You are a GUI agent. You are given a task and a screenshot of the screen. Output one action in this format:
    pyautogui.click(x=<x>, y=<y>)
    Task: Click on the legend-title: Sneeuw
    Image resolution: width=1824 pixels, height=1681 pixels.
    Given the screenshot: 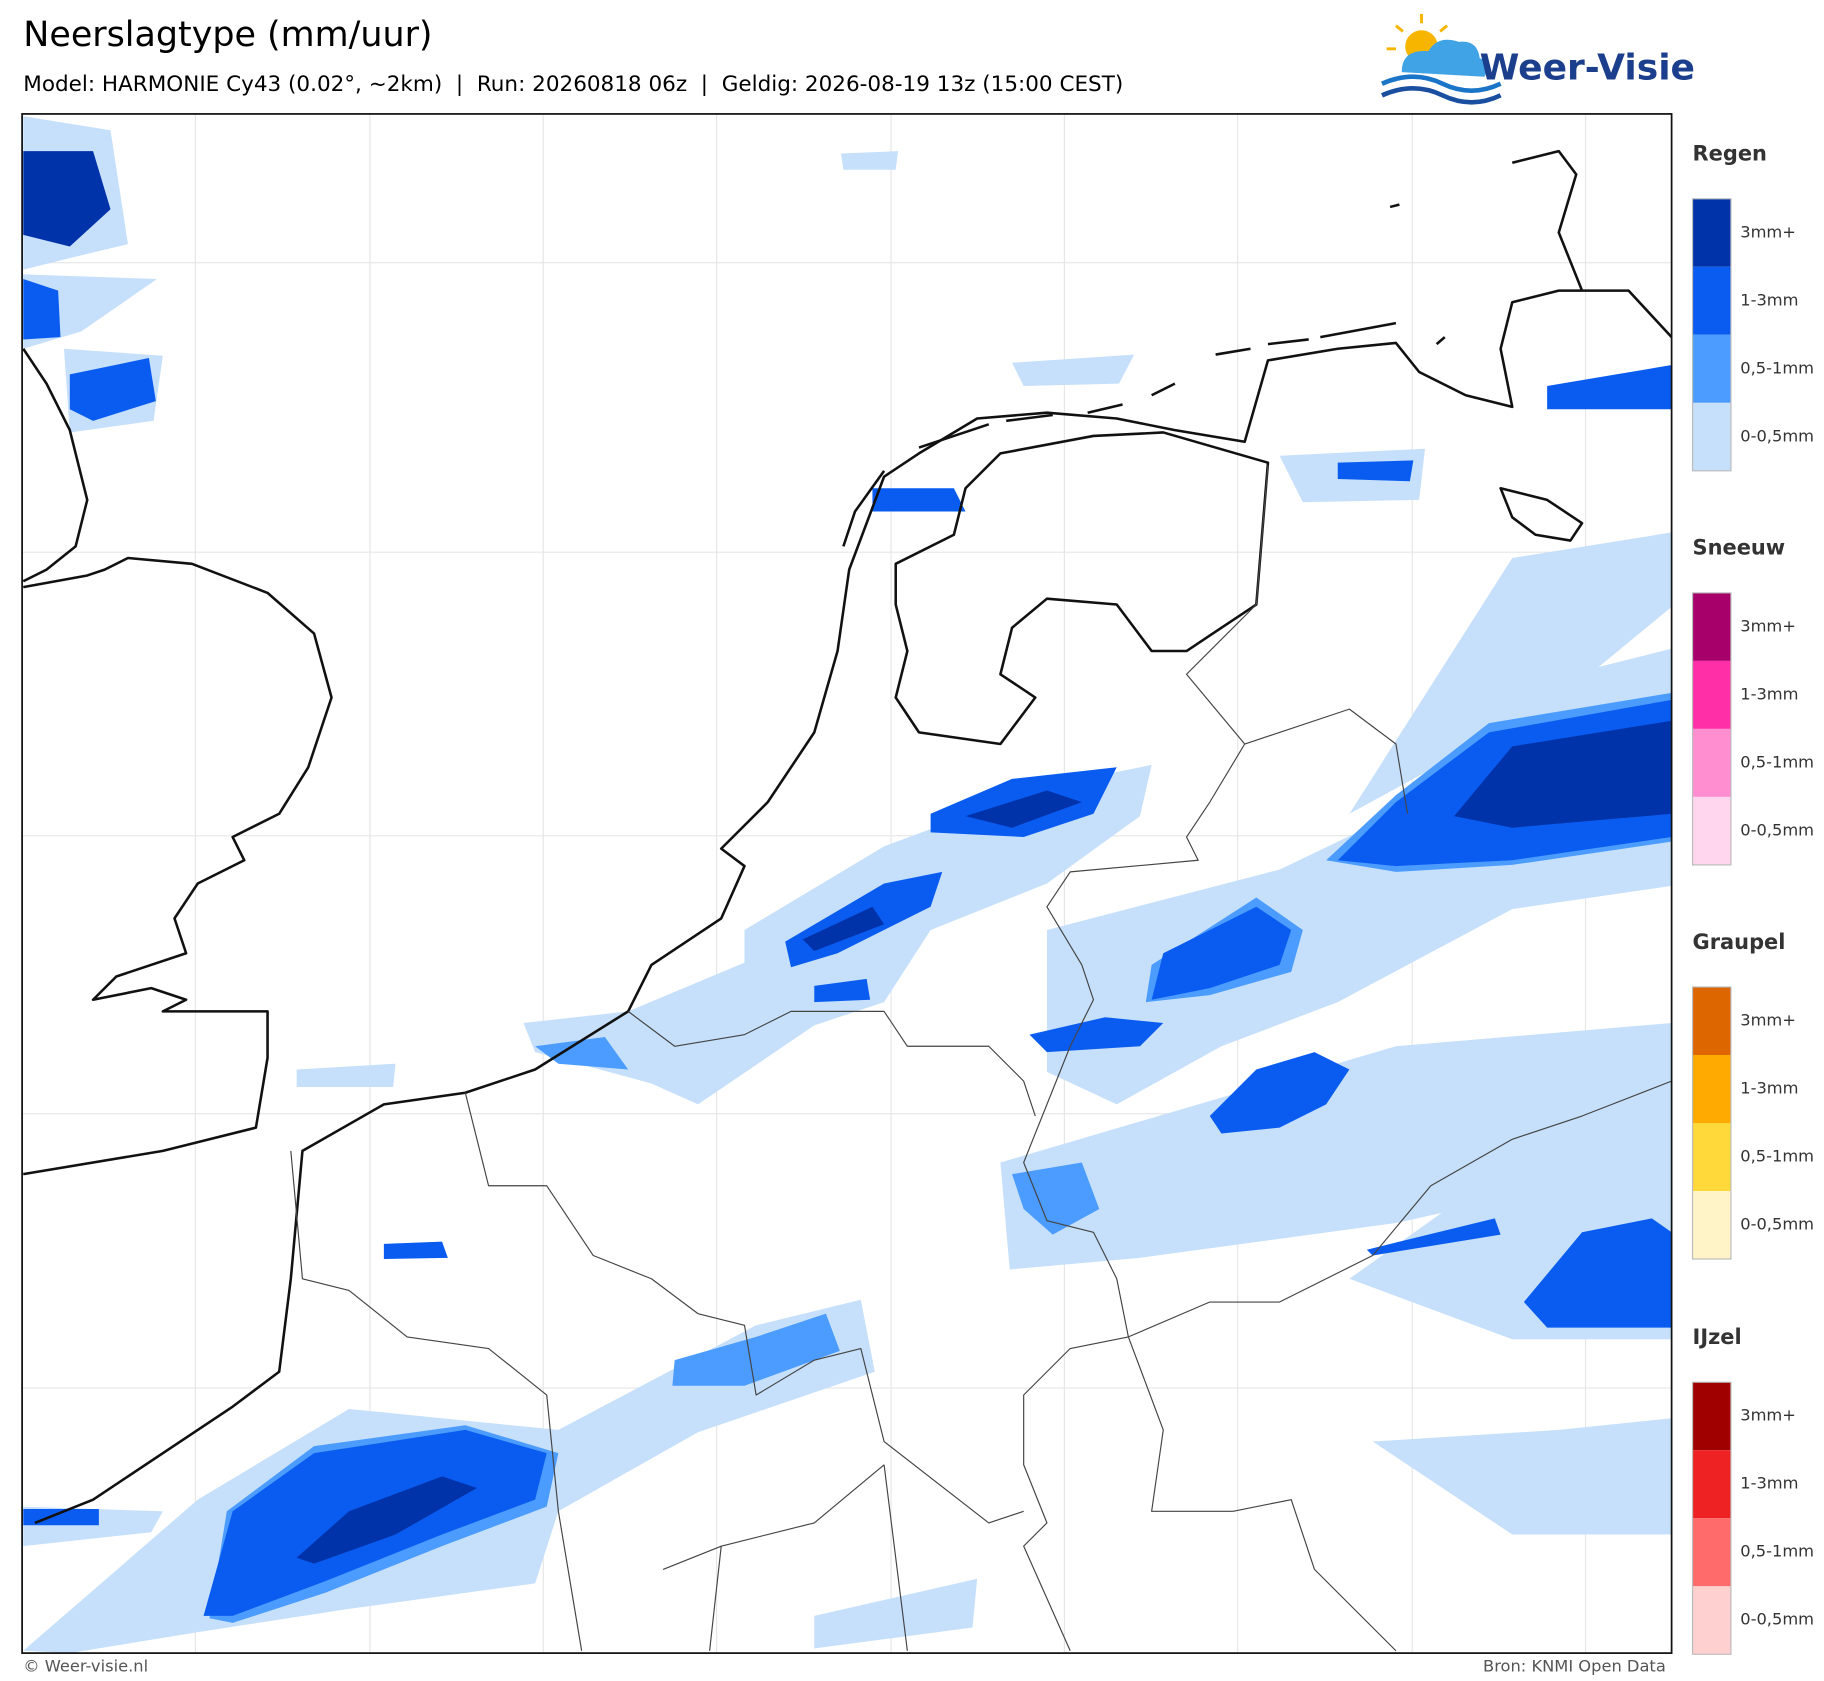 What is the action you would take?
    pyautogui.click(x=1739, y=548)
    